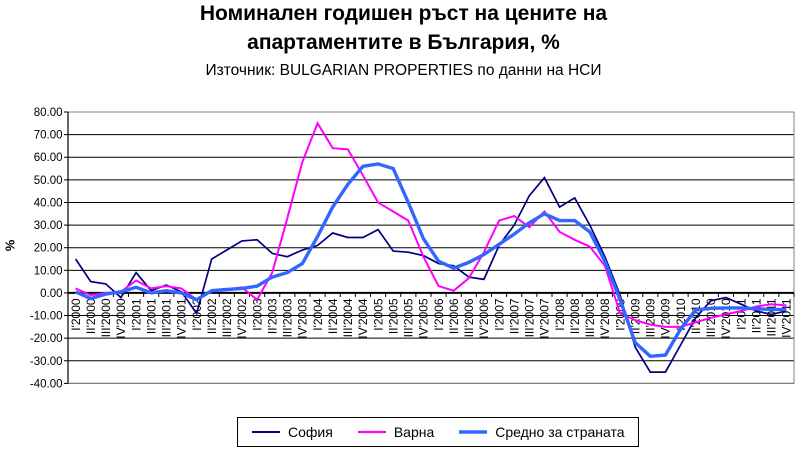 This screenshot has width=807, height=459. What do you see at coordinates (212, 316) in the screenshot?
I see `x-tick-label: II'2002` at bounding box center [212, 316].